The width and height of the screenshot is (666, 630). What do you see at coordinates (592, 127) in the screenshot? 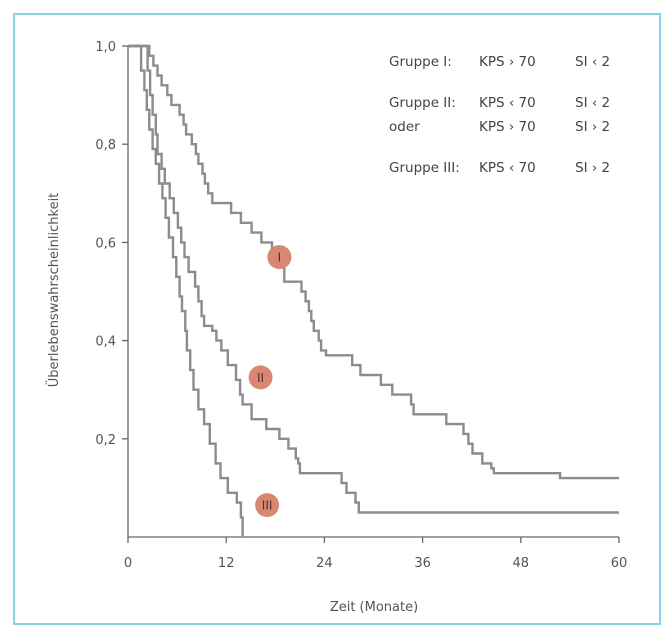
I see `legend-row-3-si: SI › 2` at bounding box center [592, 127].